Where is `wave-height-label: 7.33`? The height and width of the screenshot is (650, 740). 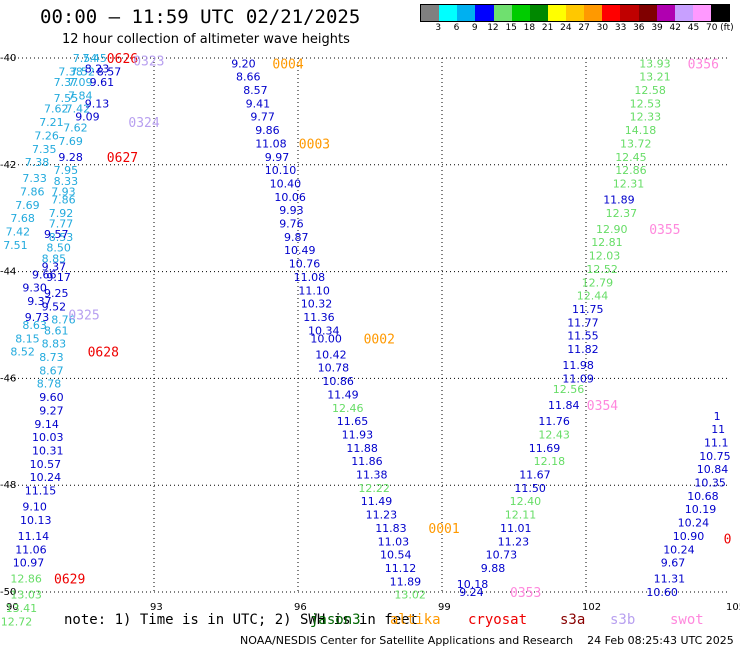 wave-height-label: 7.33 is located at coordinates (34, 178).